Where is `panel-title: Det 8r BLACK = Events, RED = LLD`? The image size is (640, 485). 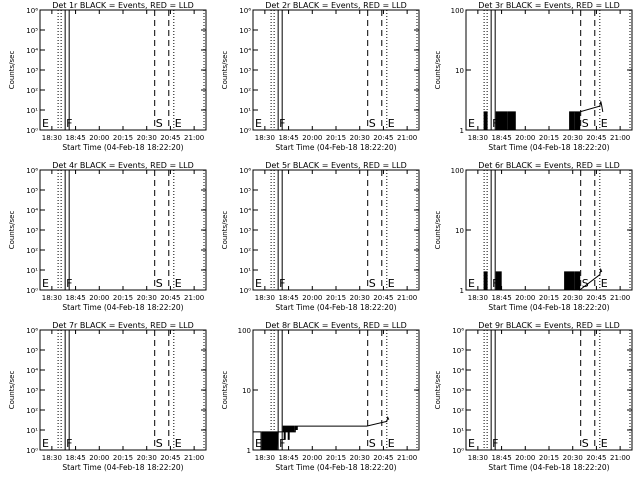 panel-title: Det 8r BLACK = Events, RED = LLD is located at coordinates (336, 325).